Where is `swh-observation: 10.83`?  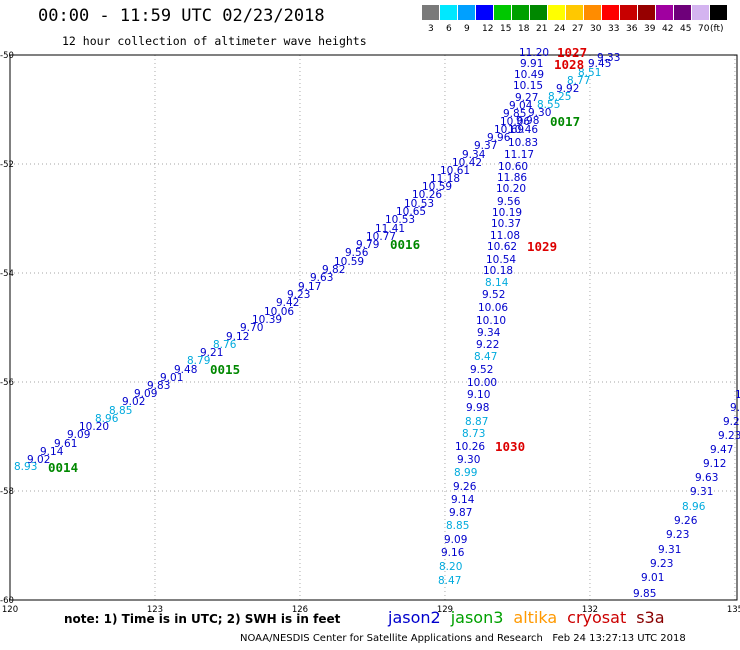
swh-observation: 10.83 is located at coordinates (523, 143).